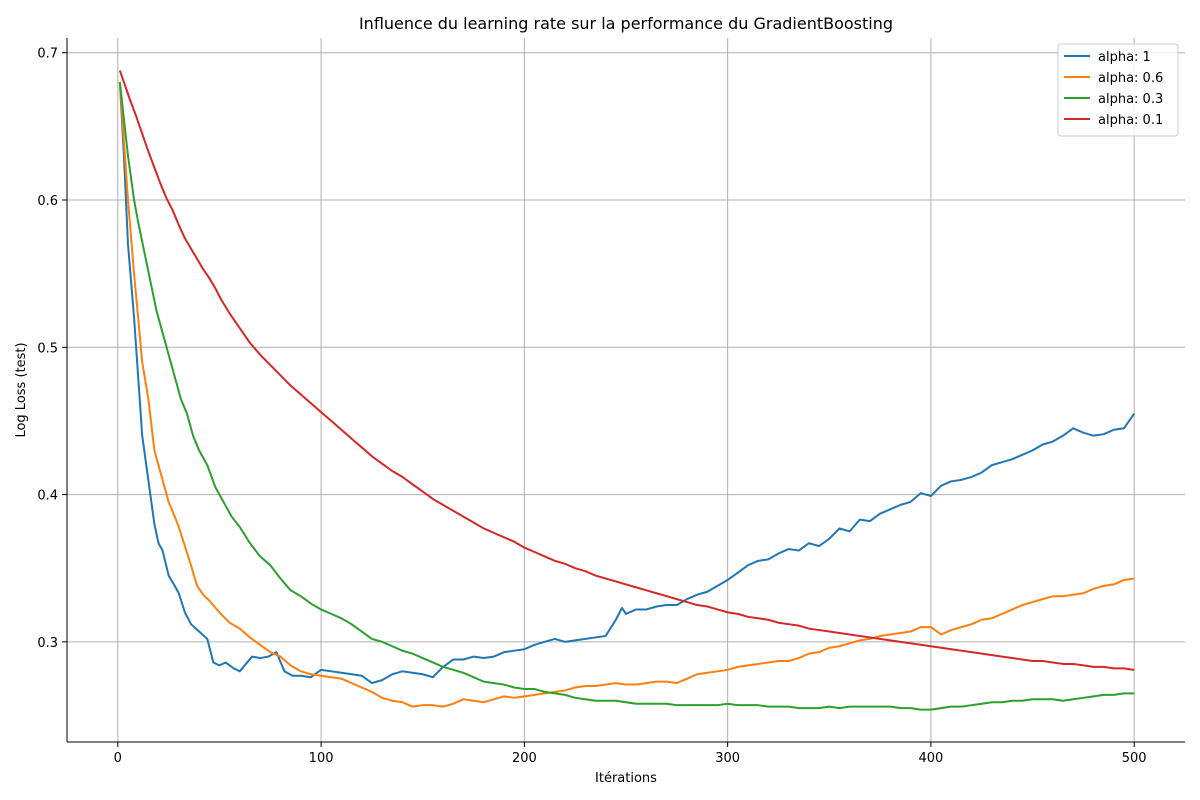 This screenshot has width=1200, height=800. Describe the element at coordinates (524, 758) in the screenshot. I see `x-tick-label: 200` at that location.